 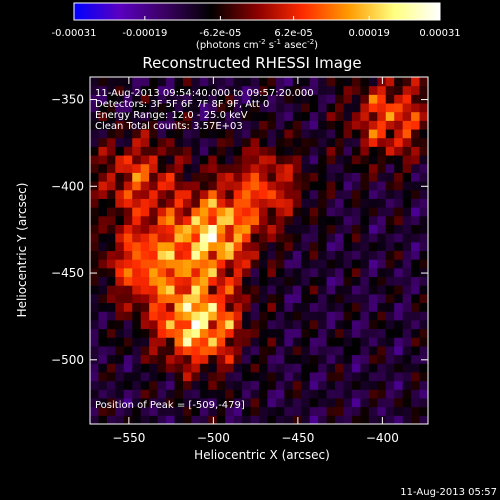 What do you see at coordinates (170, 405) in the screenshot?
I see `peak-position-label: Position of Peak = [-509,-479]` at bounding box center [170, 405].